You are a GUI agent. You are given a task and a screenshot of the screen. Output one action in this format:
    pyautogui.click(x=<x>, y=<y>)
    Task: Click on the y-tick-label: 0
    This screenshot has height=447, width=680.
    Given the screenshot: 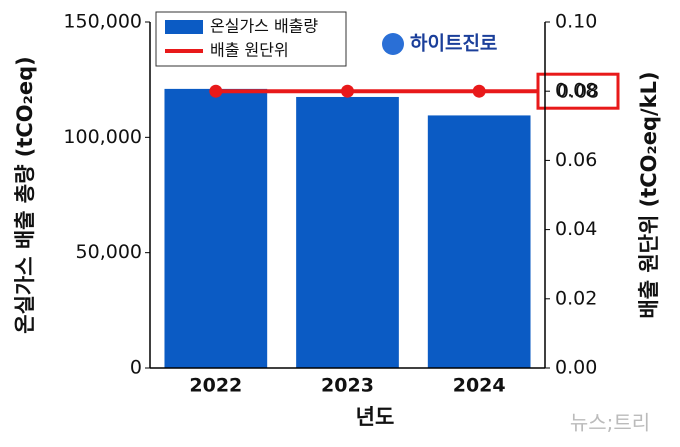 What is the action you would take?
    pyautogui.click(x=136, y=368)
    